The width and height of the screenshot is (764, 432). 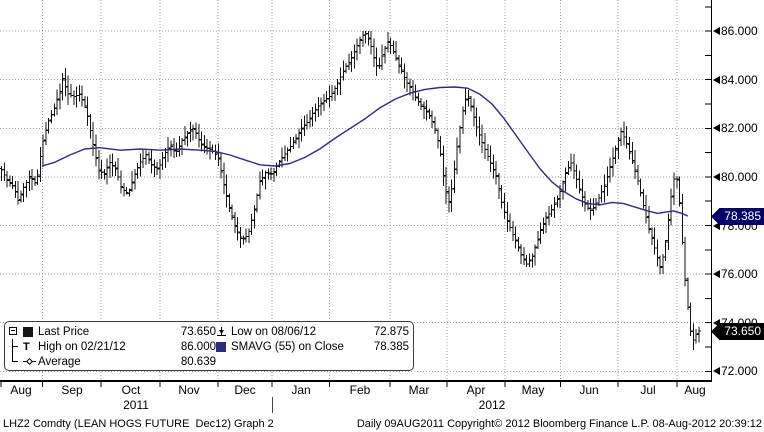 I want to click on low-marker-icon, so click(x=223, y=332).